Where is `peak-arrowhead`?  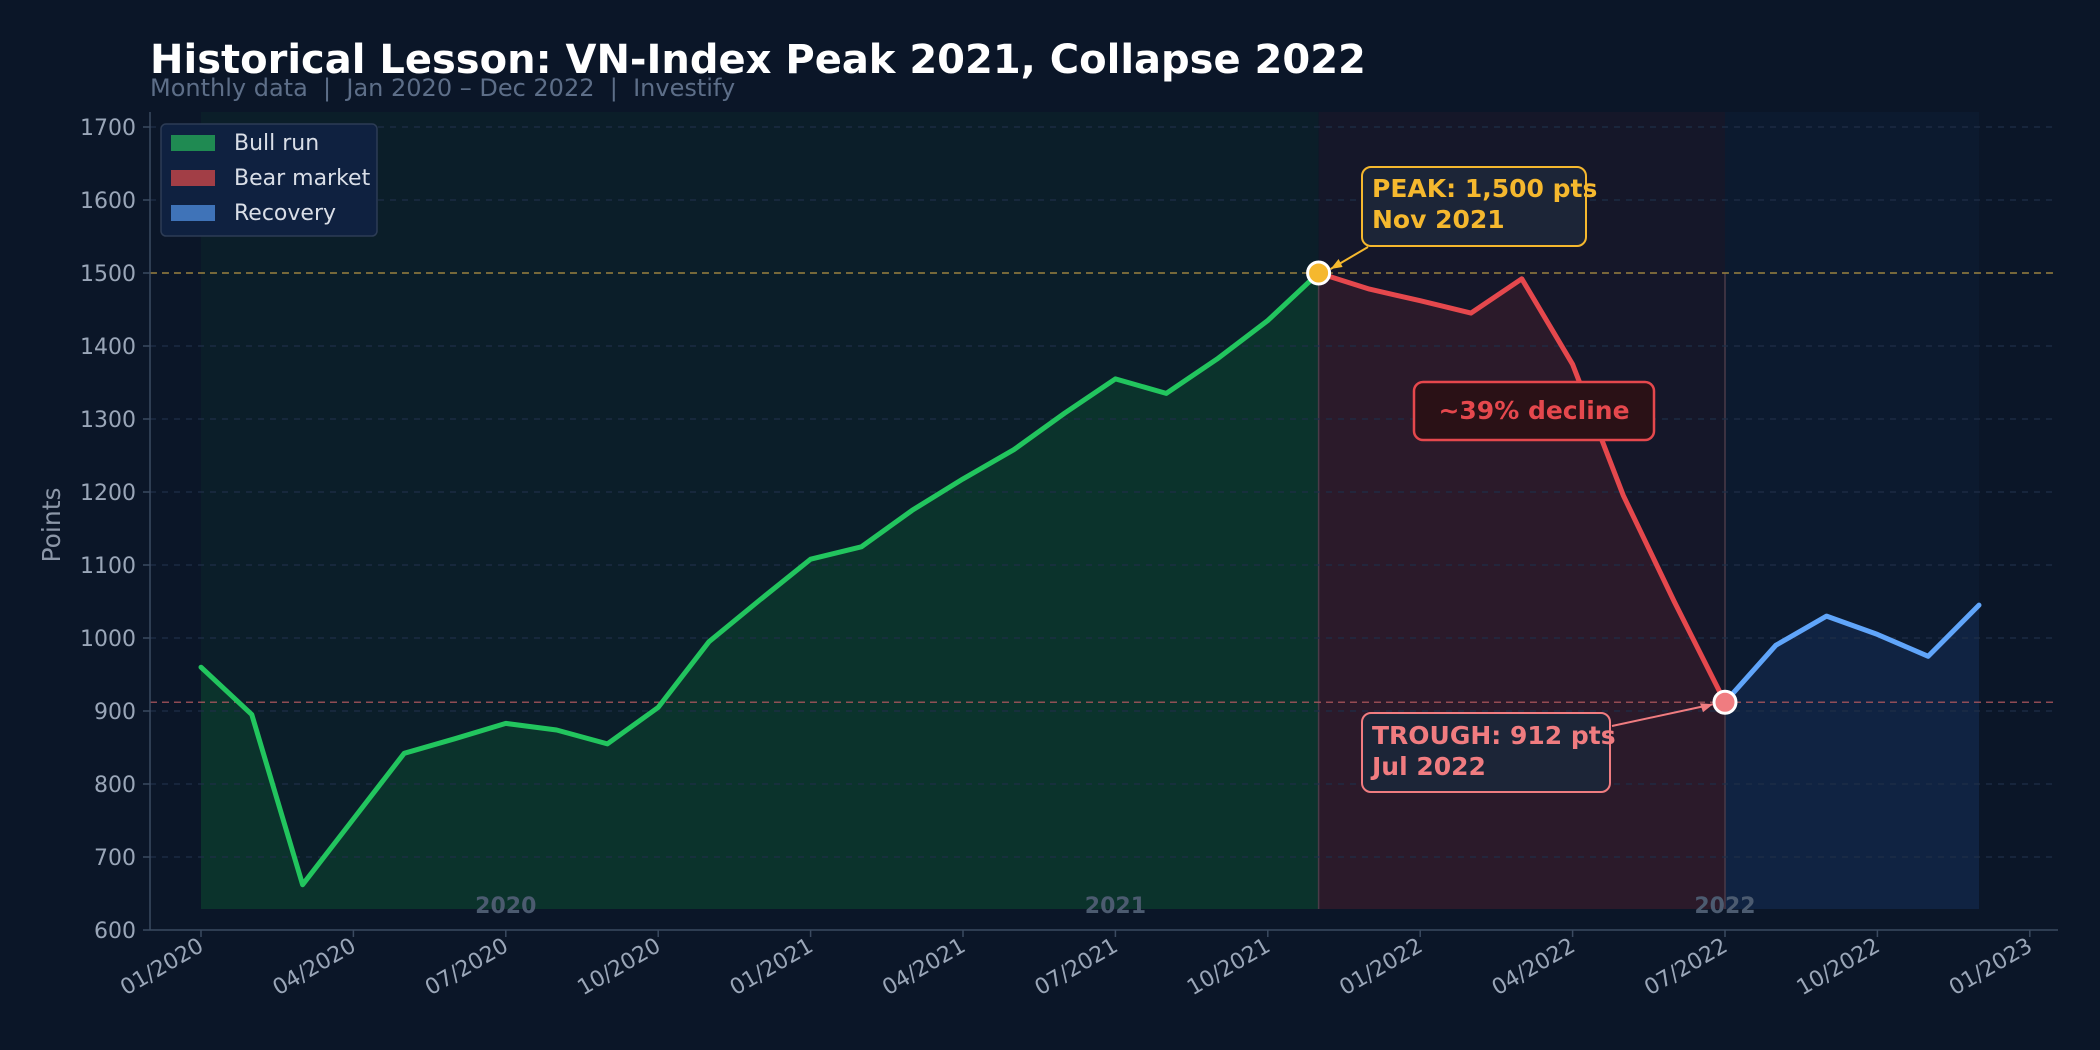 peak-arrowhead is located at coordinates (1336, 264).